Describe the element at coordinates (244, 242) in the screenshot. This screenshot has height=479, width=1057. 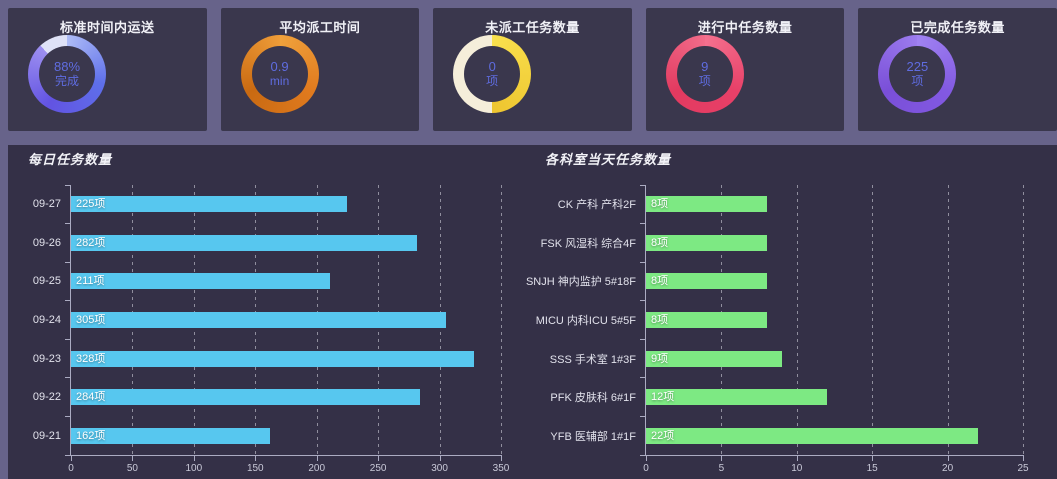
I see `bar: 282项` at that location.